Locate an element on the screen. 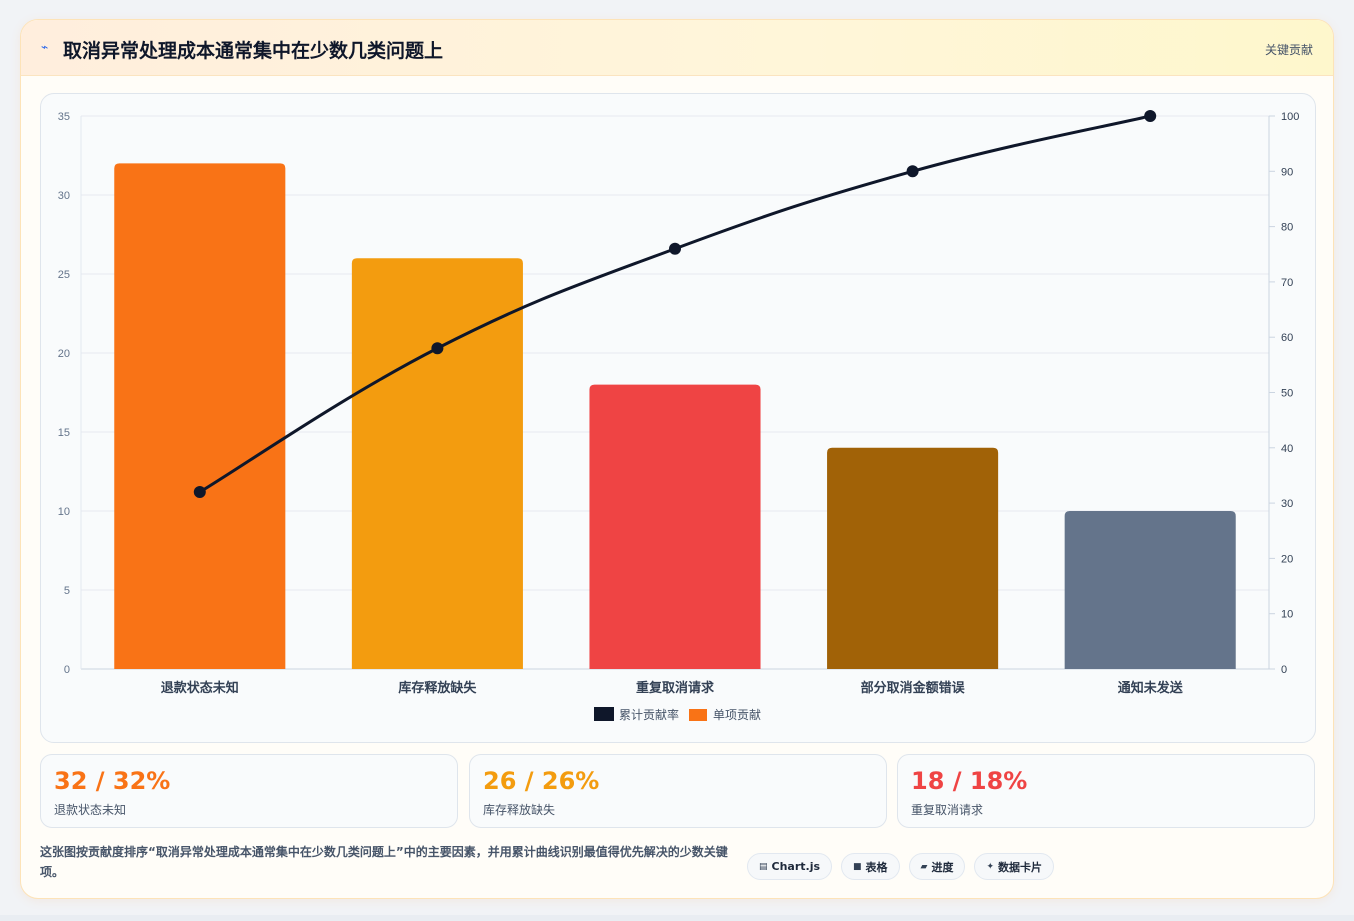 This screenshot has height=921, width=1354. tag-label: Chart.js is located at coordinates (796, 866).